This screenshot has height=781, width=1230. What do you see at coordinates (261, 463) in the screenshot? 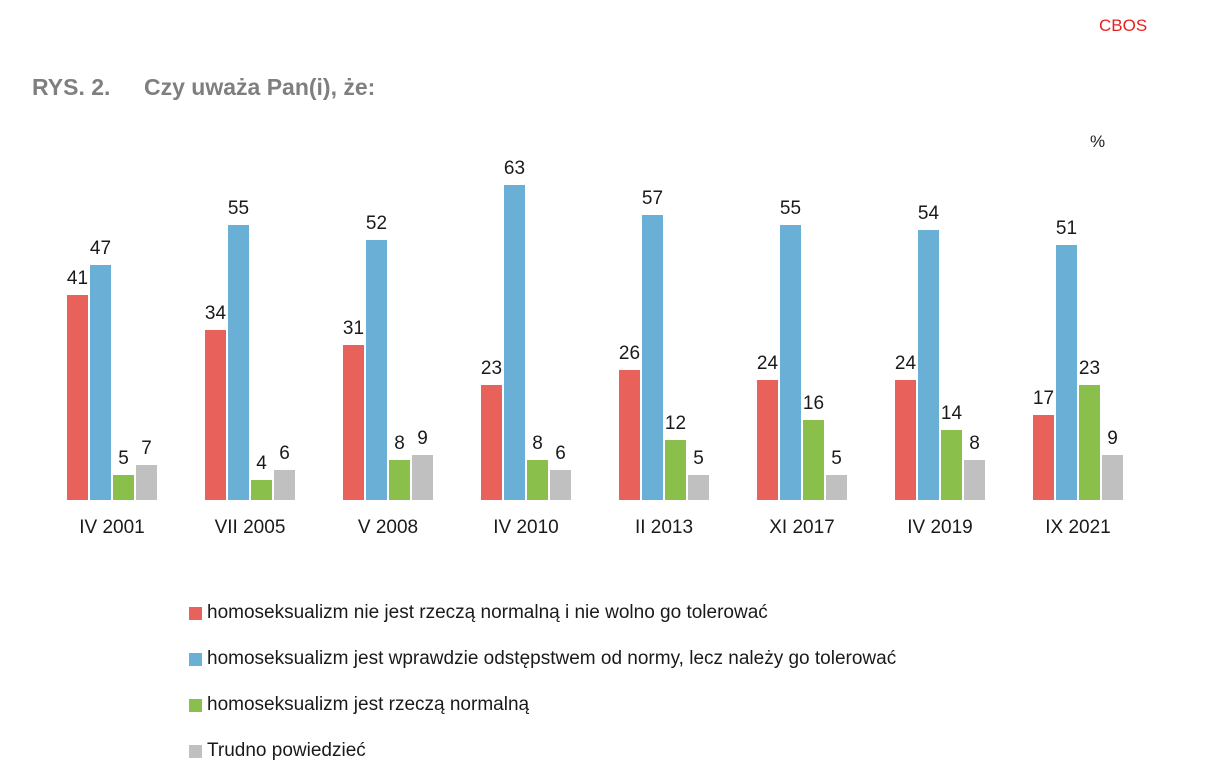
I see `data-label-vii-2005-series-3: 4` at bounding box center [261, 463].